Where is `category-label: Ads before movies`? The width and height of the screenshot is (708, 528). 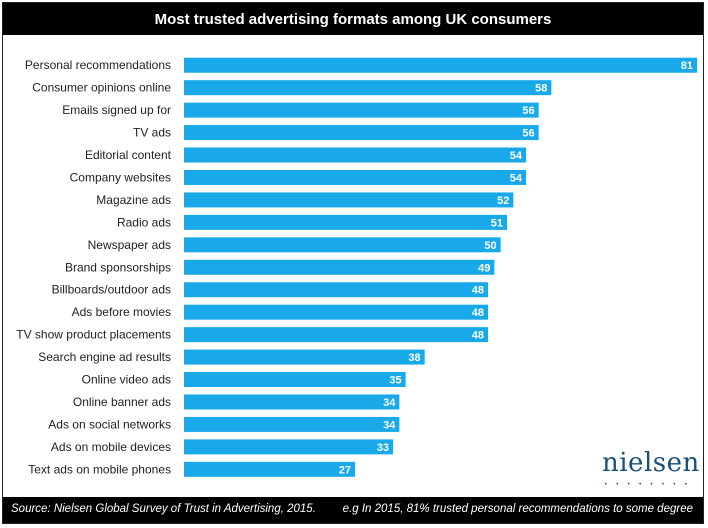
category-label: Ads before movies is located at coordinates (121, 312).